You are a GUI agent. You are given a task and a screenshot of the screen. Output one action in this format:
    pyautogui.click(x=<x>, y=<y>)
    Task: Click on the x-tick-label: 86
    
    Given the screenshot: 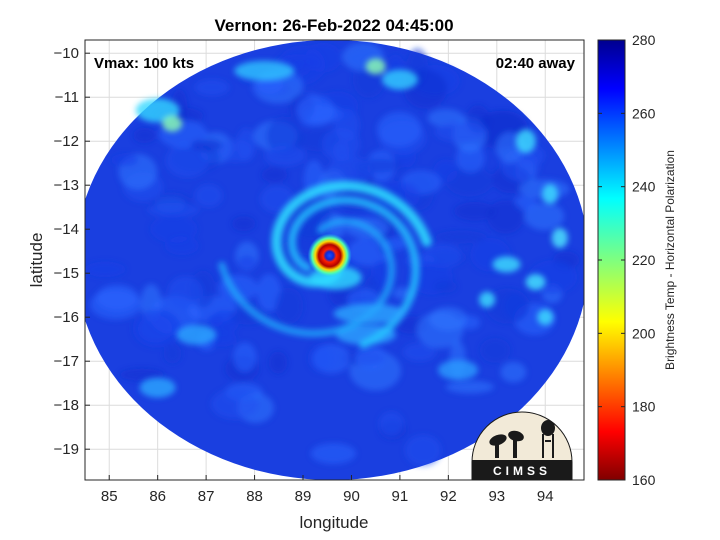 What is the action you would take?
    pyautogui.click(x=157, y=496)
    